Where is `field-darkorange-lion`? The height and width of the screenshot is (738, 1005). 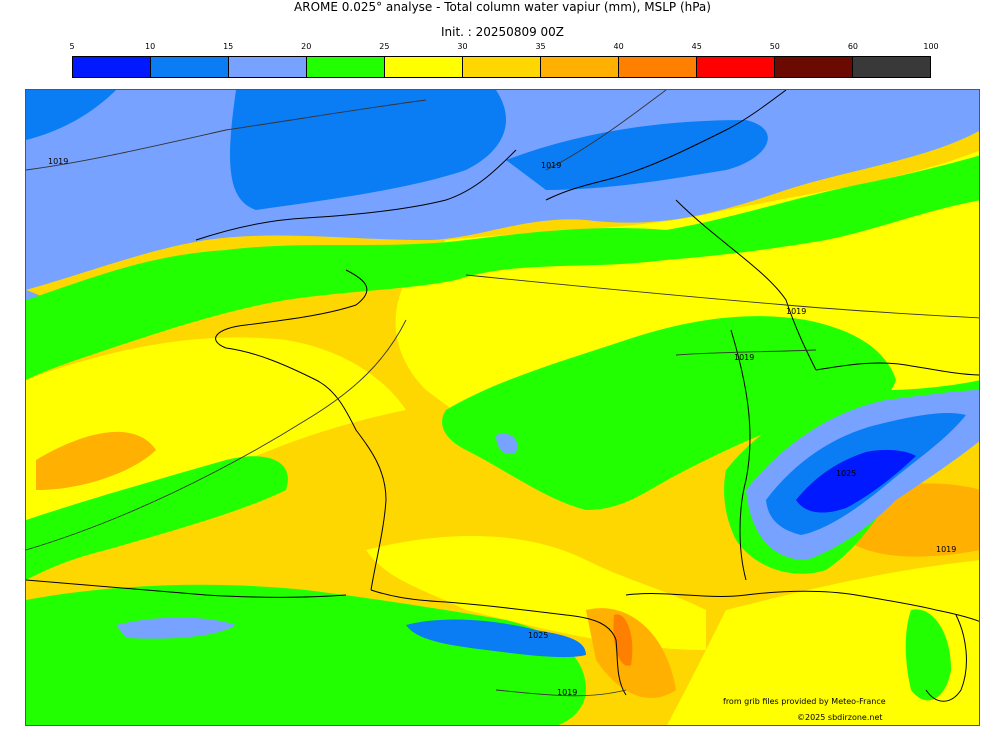 field-darkorange-lion is located at coordinates (623, 640).